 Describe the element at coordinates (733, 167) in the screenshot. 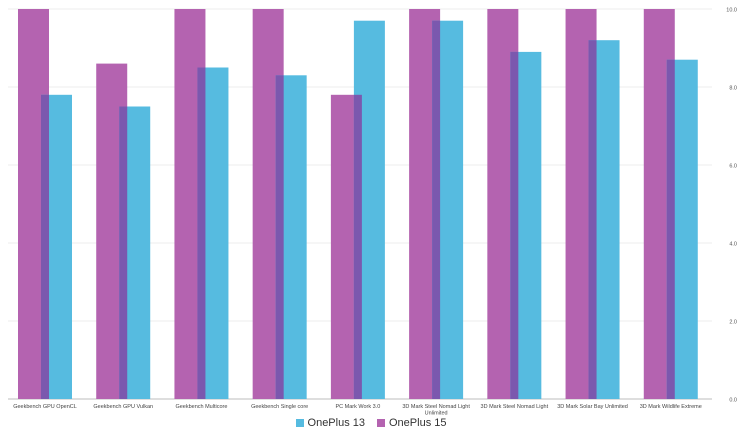

I see `y-tick-label: 6.0` at that location.